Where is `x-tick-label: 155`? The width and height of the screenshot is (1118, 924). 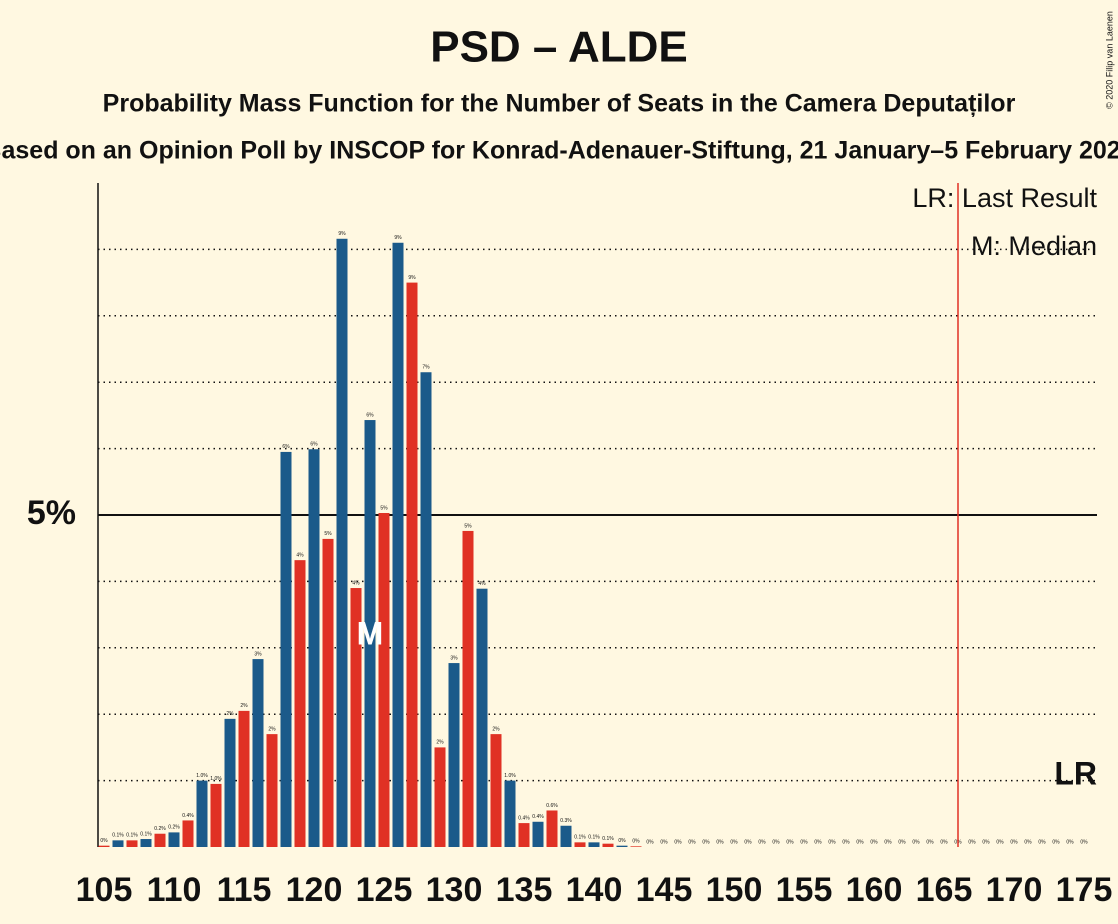
x-tick-label: 155 is located at coordinates (804, 890).